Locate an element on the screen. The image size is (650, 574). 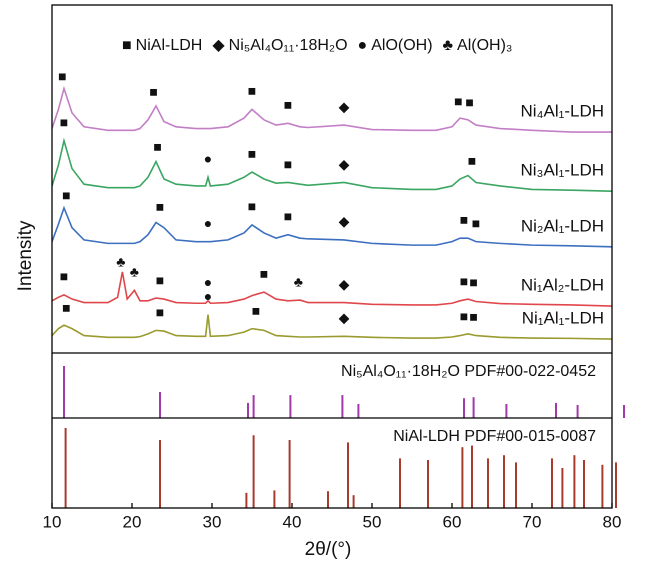
reference-label: NiAl-LDH PDF#00-015-0087 is located at coordinates (494, 436).